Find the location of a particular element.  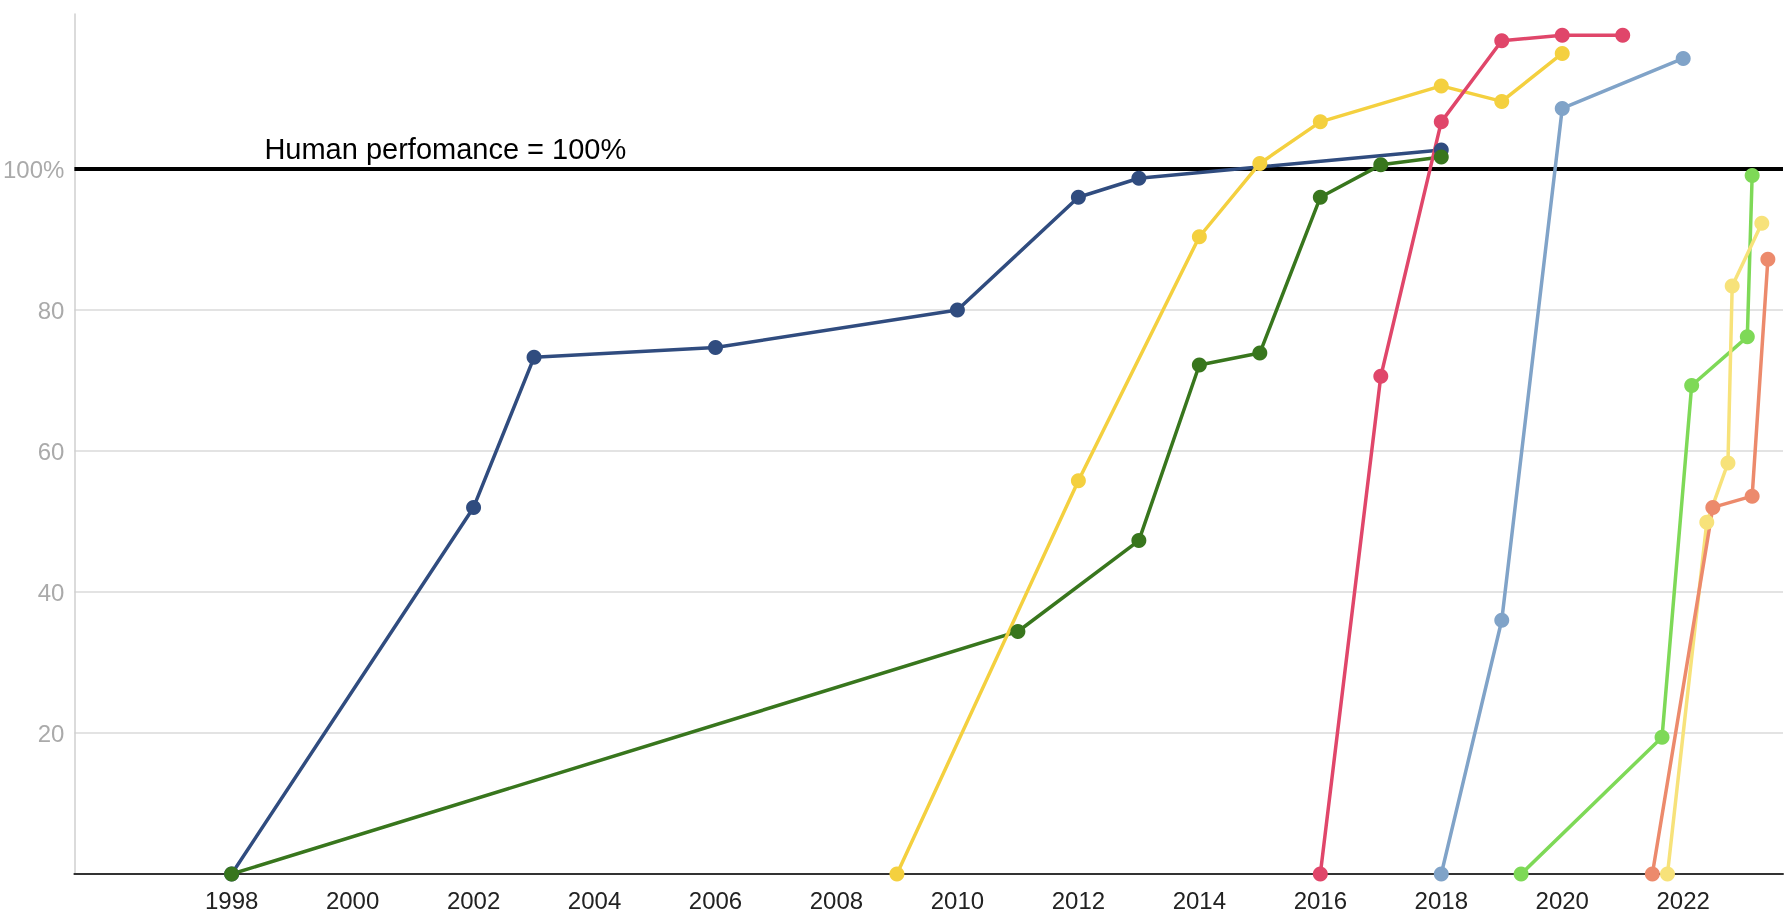

y-tick-label: 60 is located at coordinates (51, 451).